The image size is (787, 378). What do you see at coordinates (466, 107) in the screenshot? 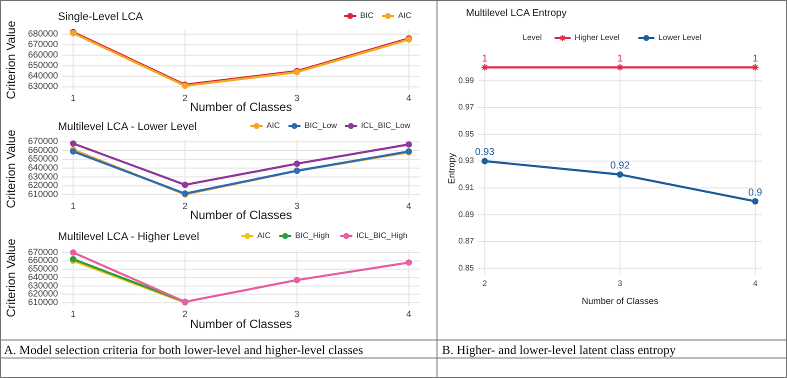
I see `y-tick-label: 0.97` at bounding box center [466, 107].